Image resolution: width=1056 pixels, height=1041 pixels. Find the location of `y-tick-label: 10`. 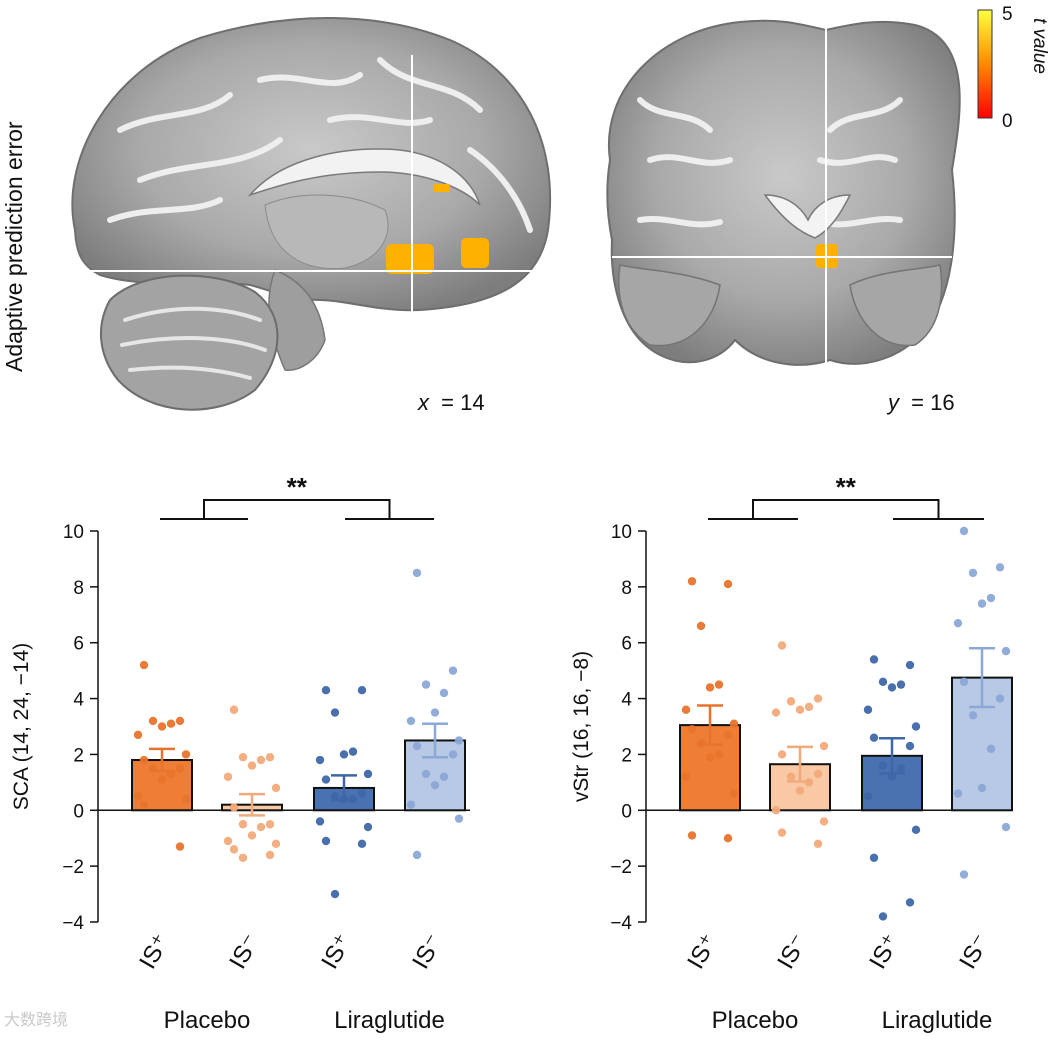

y-tick-label: 10 is located at coordinates (621, 532).